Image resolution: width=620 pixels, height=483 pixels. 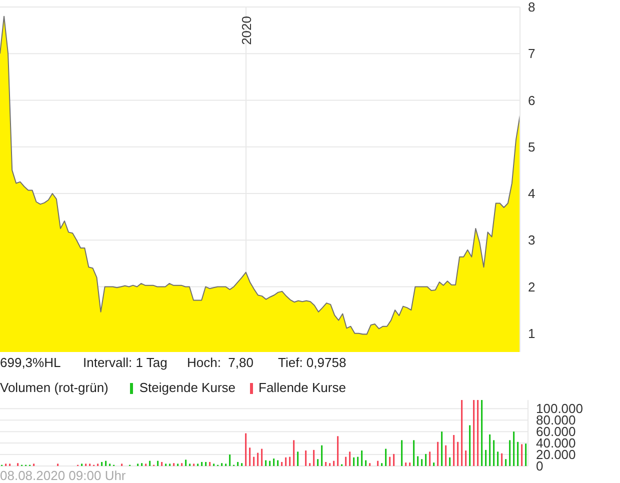 What do you see at coordinates (302, 387) in the screenshot?
I see `legend-label: Fallende Kurse` at bounding box center [302, 387].